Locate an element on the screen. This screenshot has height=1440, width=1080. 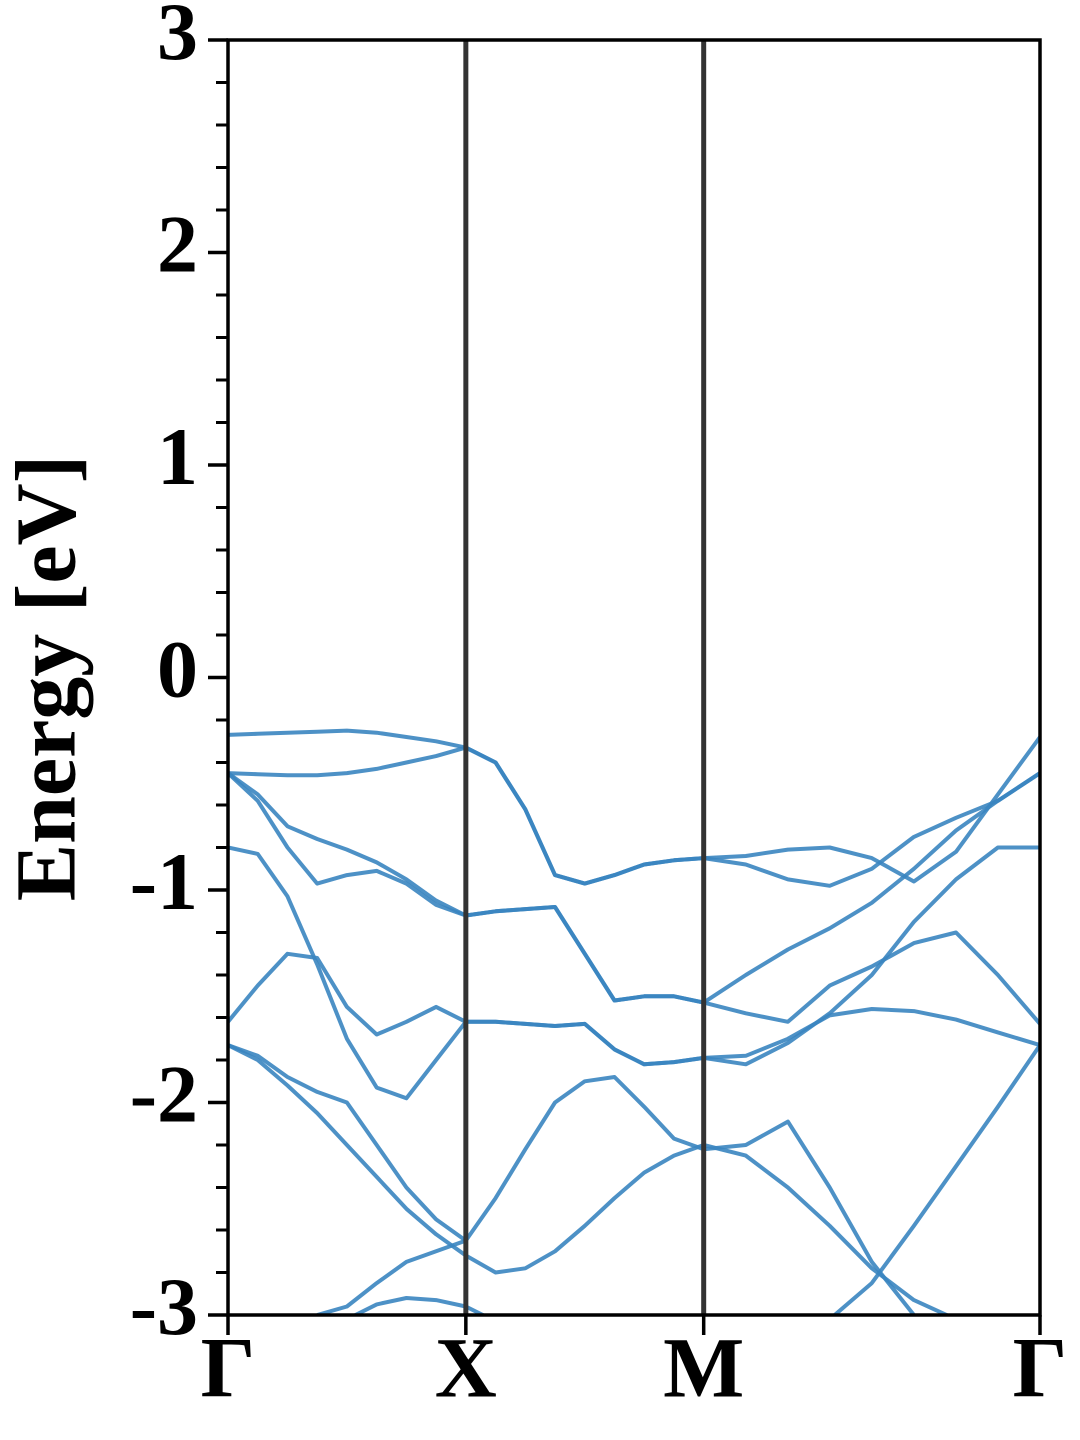
x-tick-label: X is located at coordinates (466, 1368).